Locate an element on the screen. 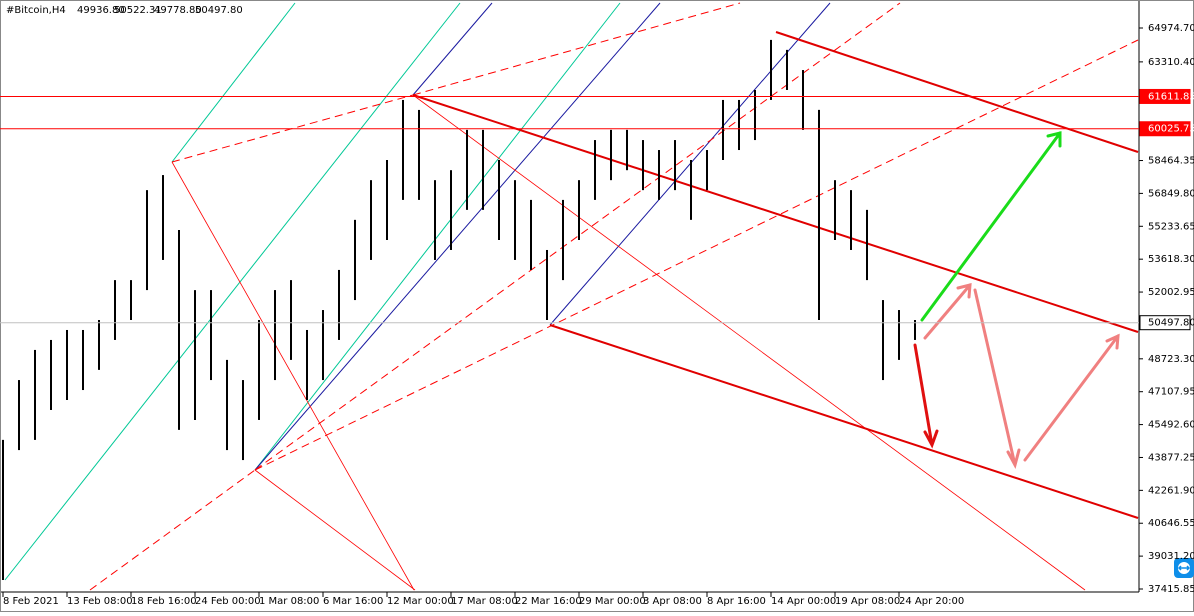 The height and width of the screenshot is (616, 1194). x-tick-label: 3 Apr 08:00 is located at coordinates (672, 601).